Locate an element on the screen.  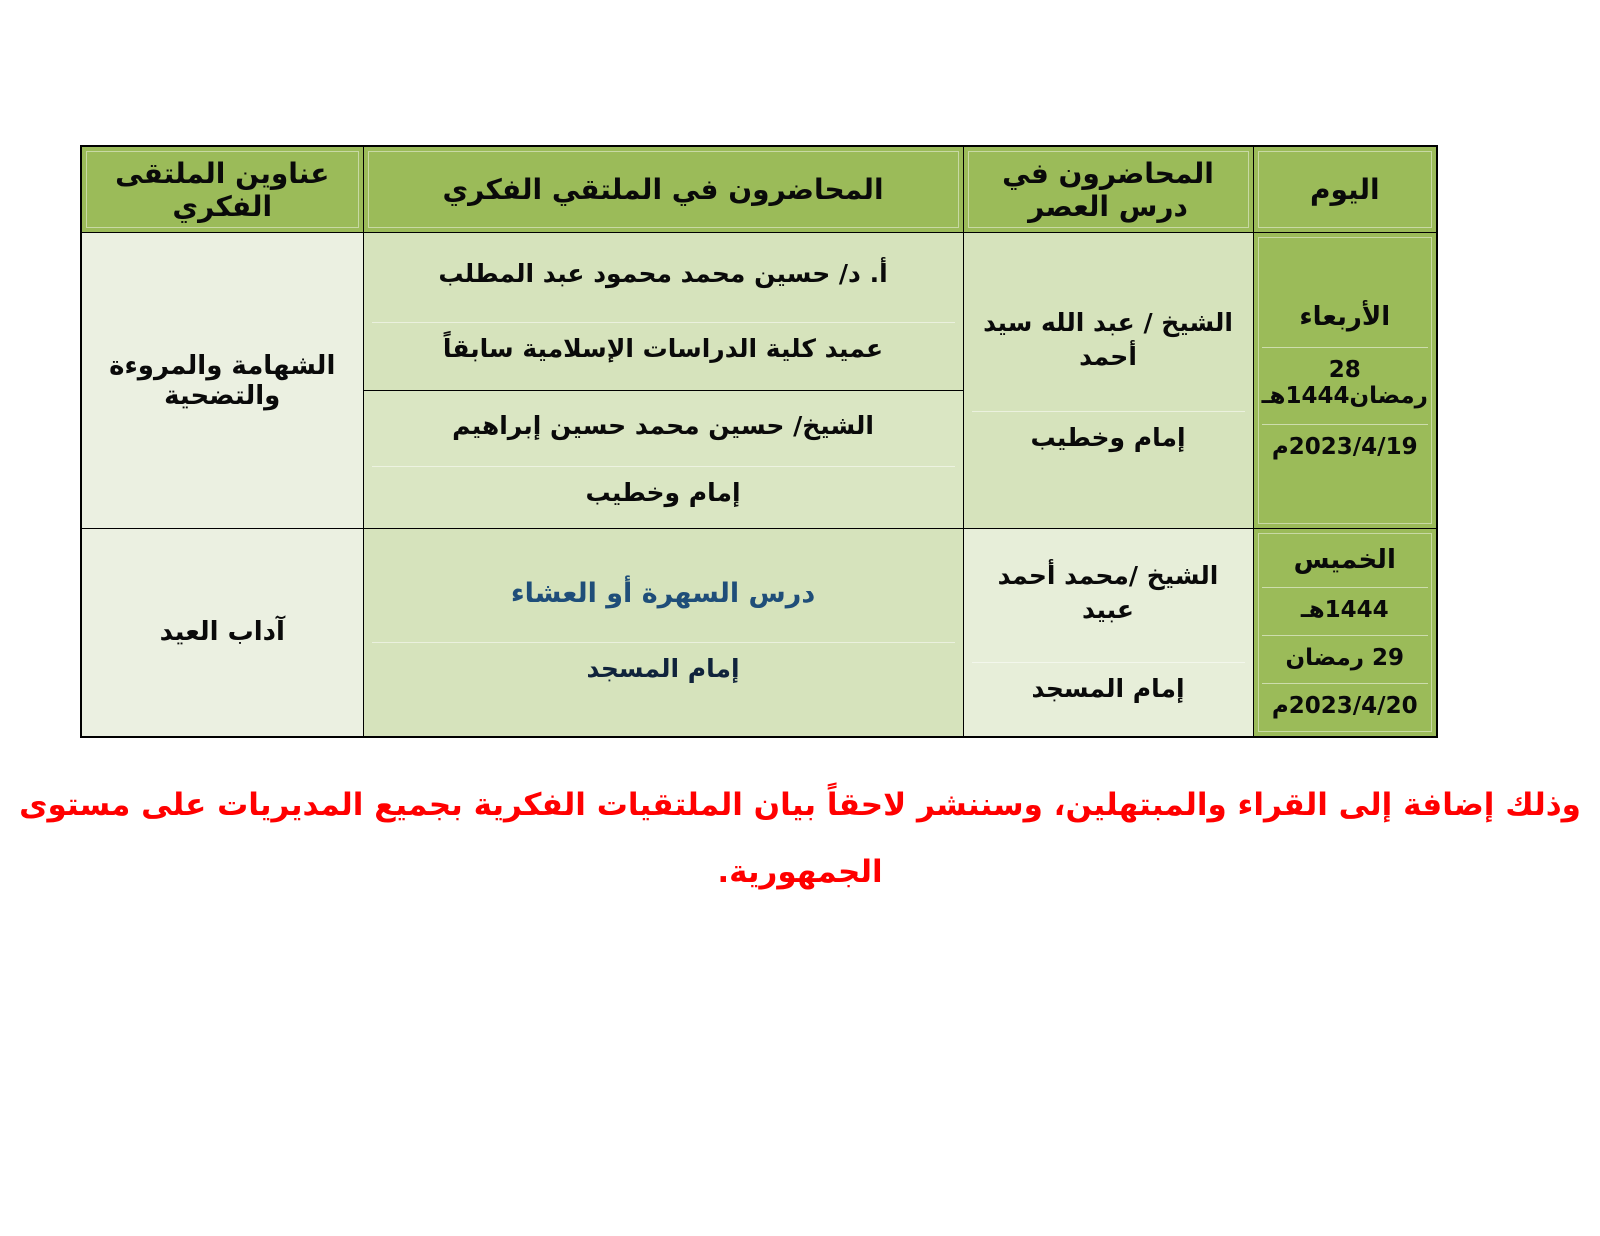
day-cell-wednesday: الأربعاء 28 رمضان1444هـ 2023/4/19م is located at coordinates (1345, 380).